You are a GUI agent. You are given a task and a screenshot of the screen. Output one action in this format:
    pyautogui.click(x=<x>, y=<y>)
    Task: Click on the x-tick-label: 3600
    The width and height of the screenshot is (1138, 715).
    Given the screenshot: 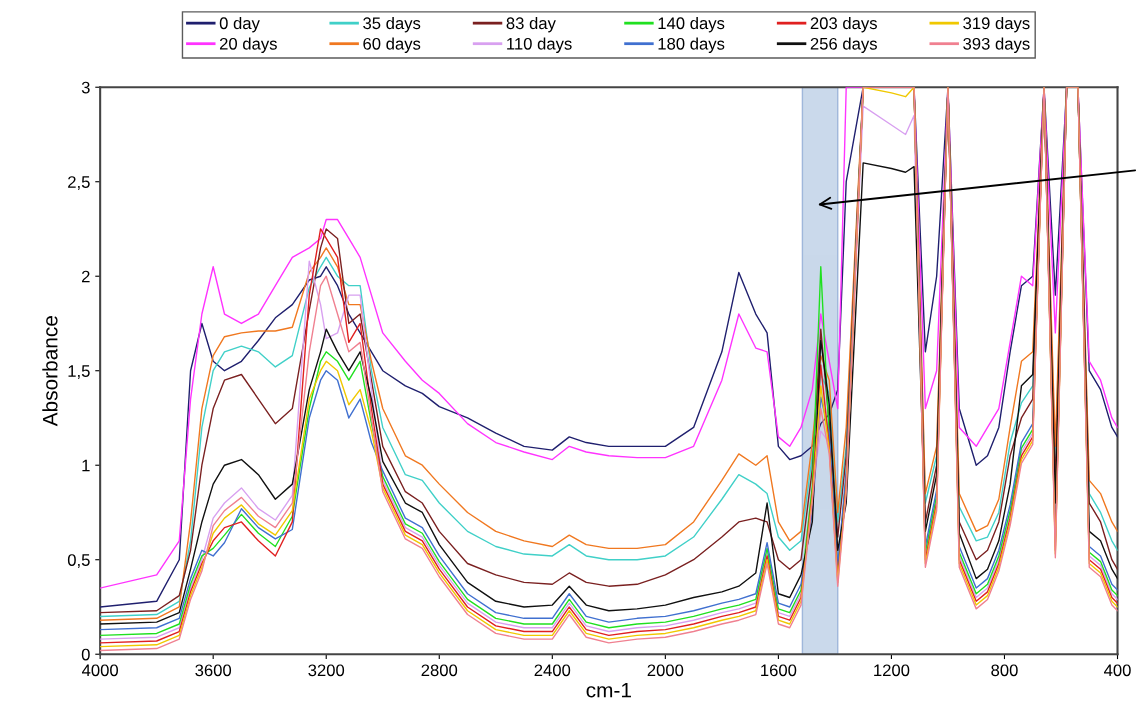 What is the action you would take?
    pyautogui.click(x=213, y=670)
    